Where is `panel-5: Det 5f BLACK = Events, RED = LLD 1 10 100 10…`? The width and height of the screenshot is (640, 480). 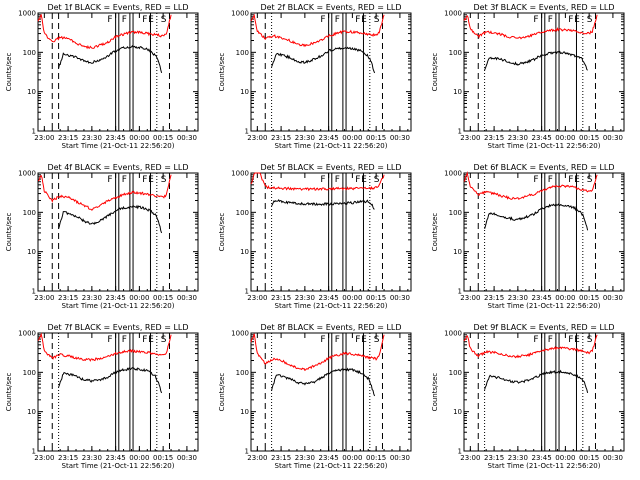
panel-5: Det 5f BLACK = Events, RED = LLD 1 10 100 10… is located at coordinates (315, 236).